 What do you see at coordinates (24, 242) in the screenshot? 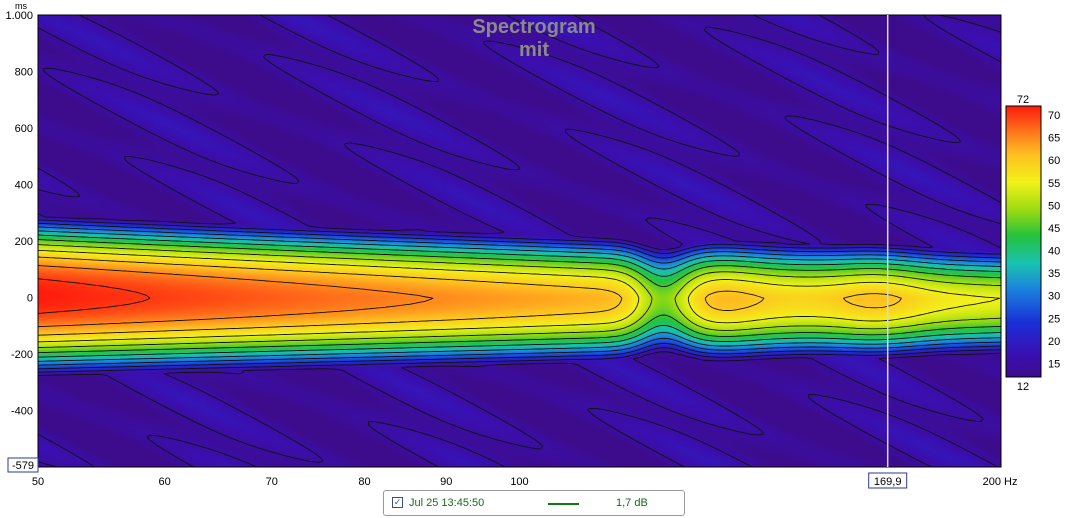
I see `y-tick-label: 200` at bounding box center [24, 242].